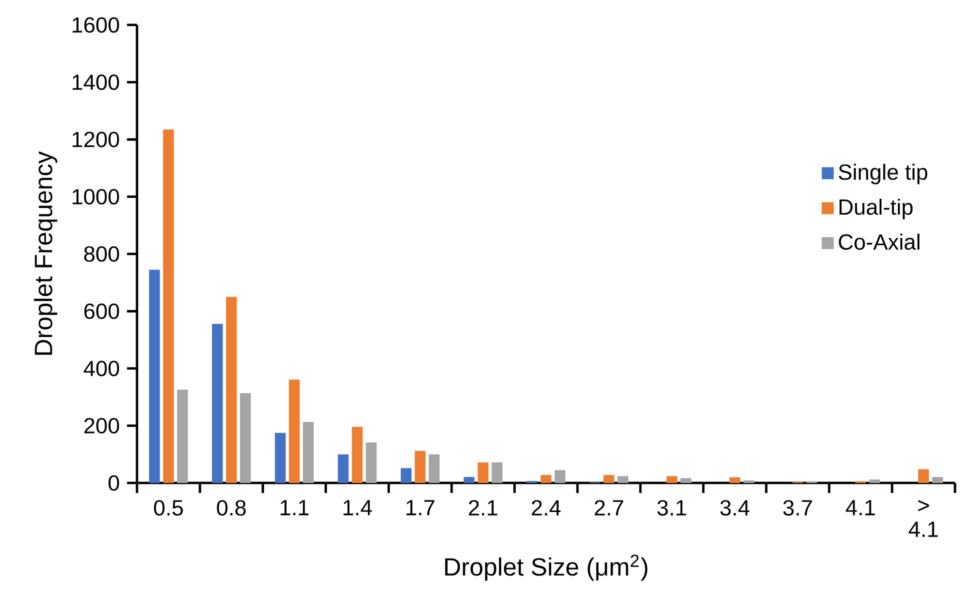 Image resolution: width=961 pixels, height=597 pixels. What do you see at coordinates (96, 82) in the screenshot?
I see `y-tick-label: 1400` at bounding box center [96, 82].